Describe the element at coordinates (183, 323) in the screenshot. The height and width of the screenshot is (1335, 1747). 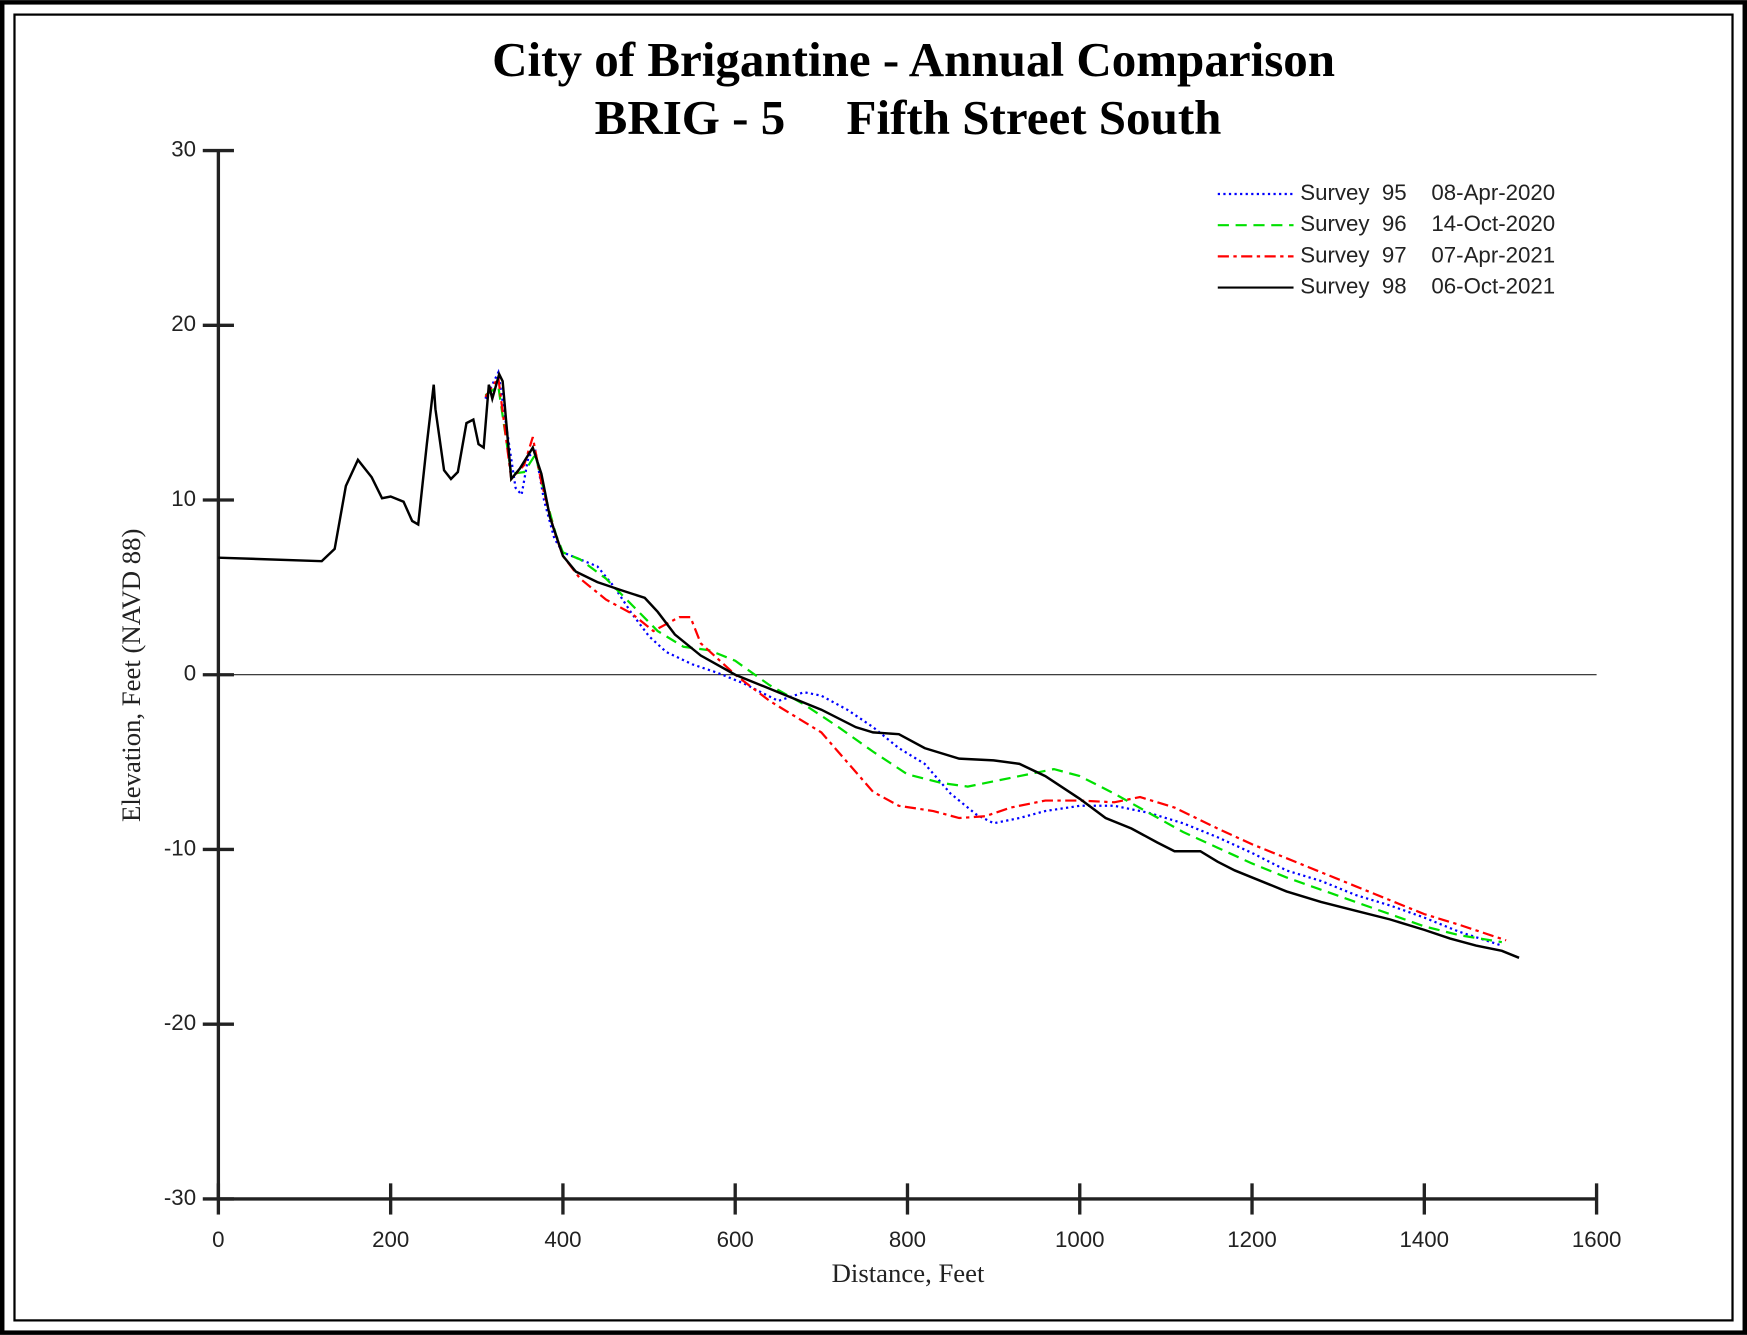
I see `y-tick-label: 20` at that location.